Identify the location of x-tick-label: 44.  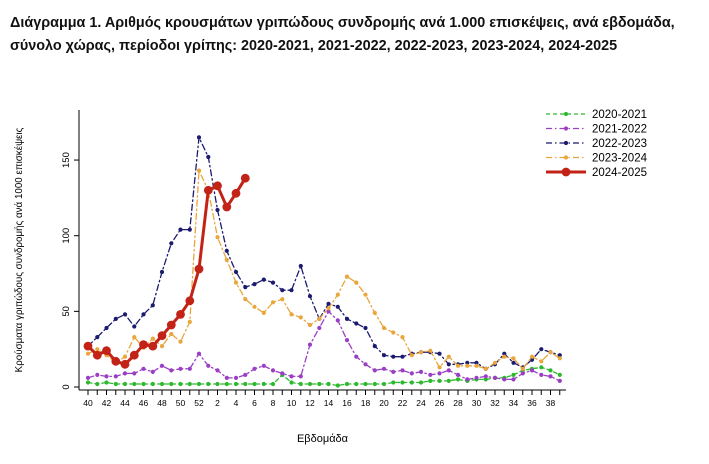
(125, 403).